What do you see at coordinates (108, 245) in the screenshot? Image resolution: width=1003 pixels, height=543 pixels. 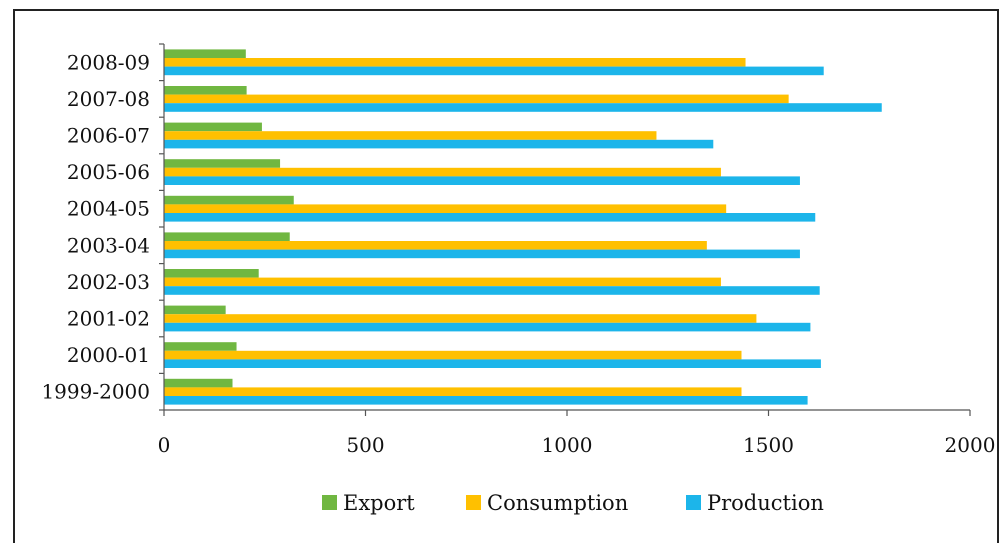 I see `y-axis-label: 2003-04` at bounding box center [108, 245].